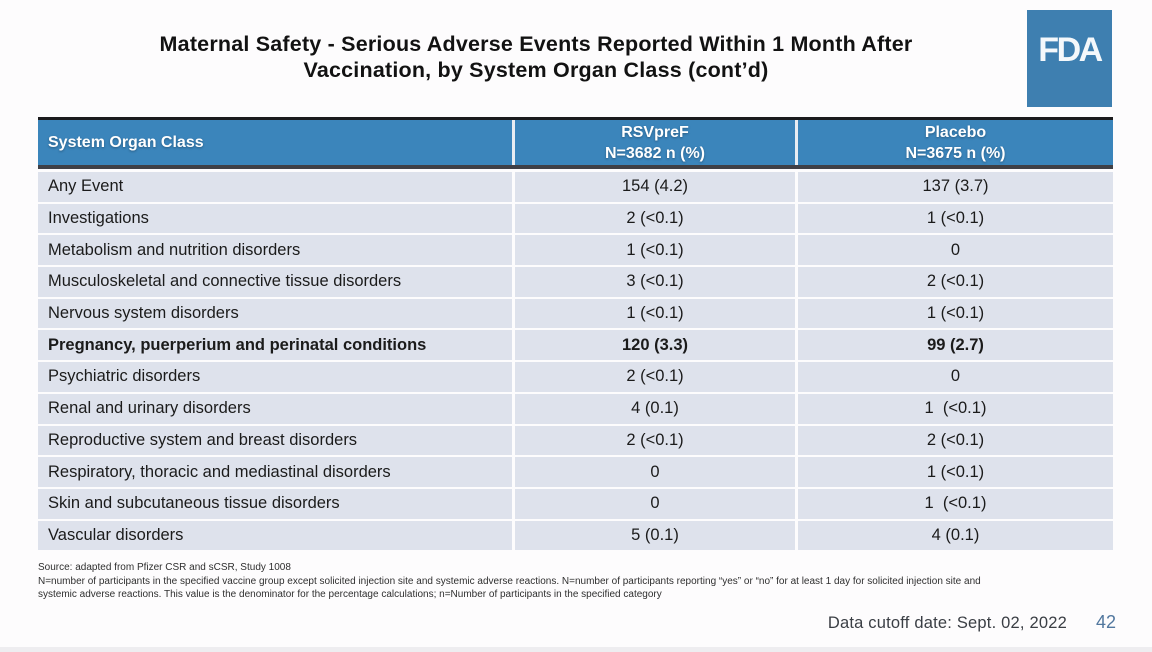 The image size is (1152, 652). What do you see at coordinates (275, 187) in the screenshot?
I see `row-soc: Any Event` at bounding box center [275, 187].